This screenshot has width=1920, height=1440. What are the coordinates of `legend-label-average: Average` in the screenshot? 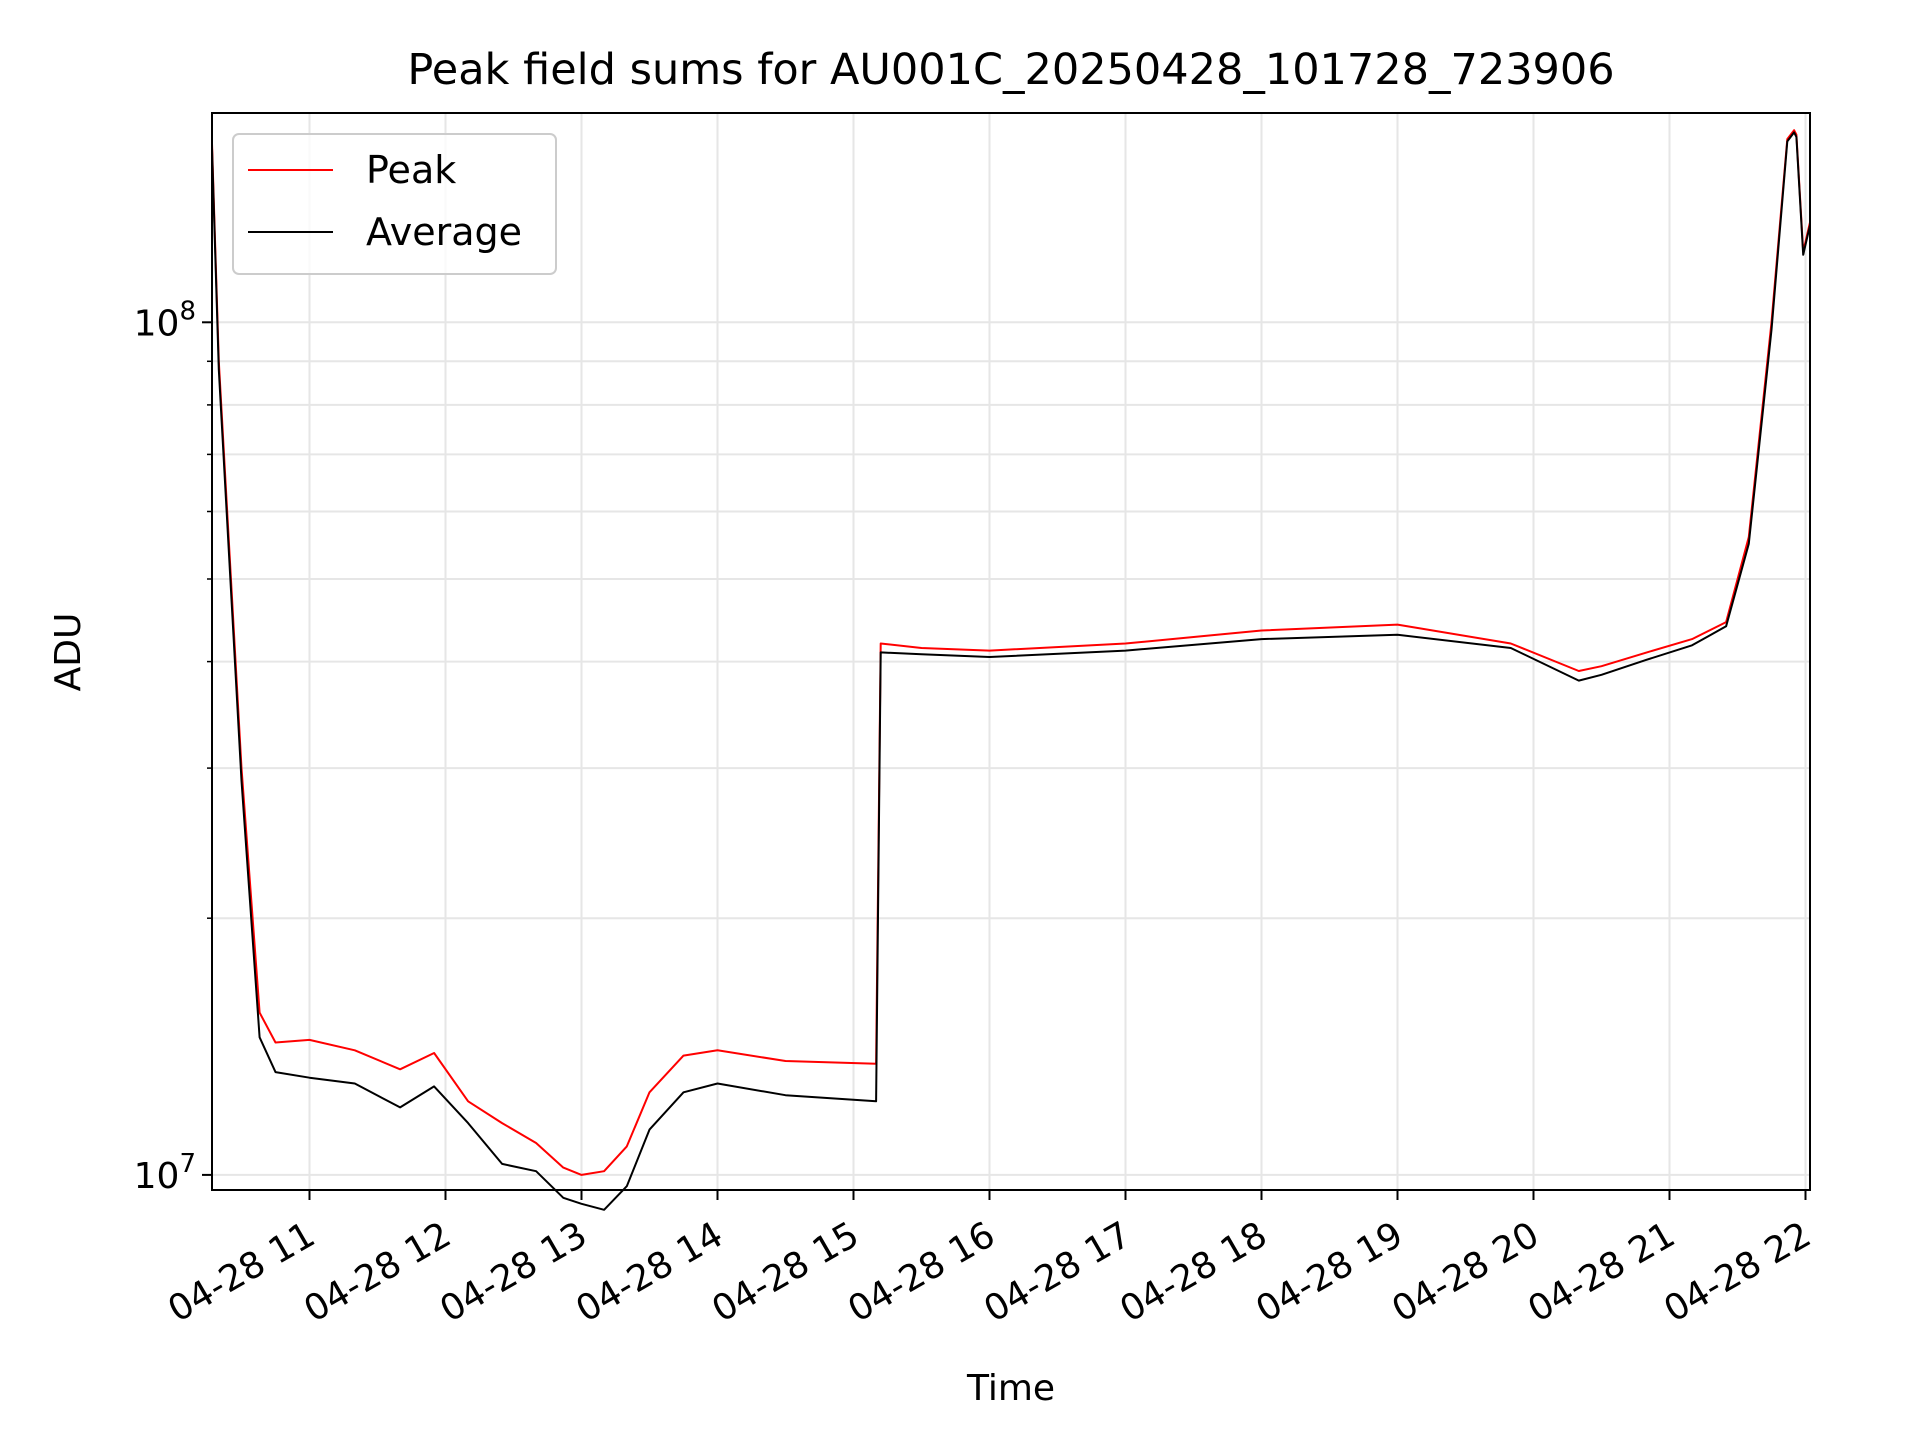 It's located at (444, 232).